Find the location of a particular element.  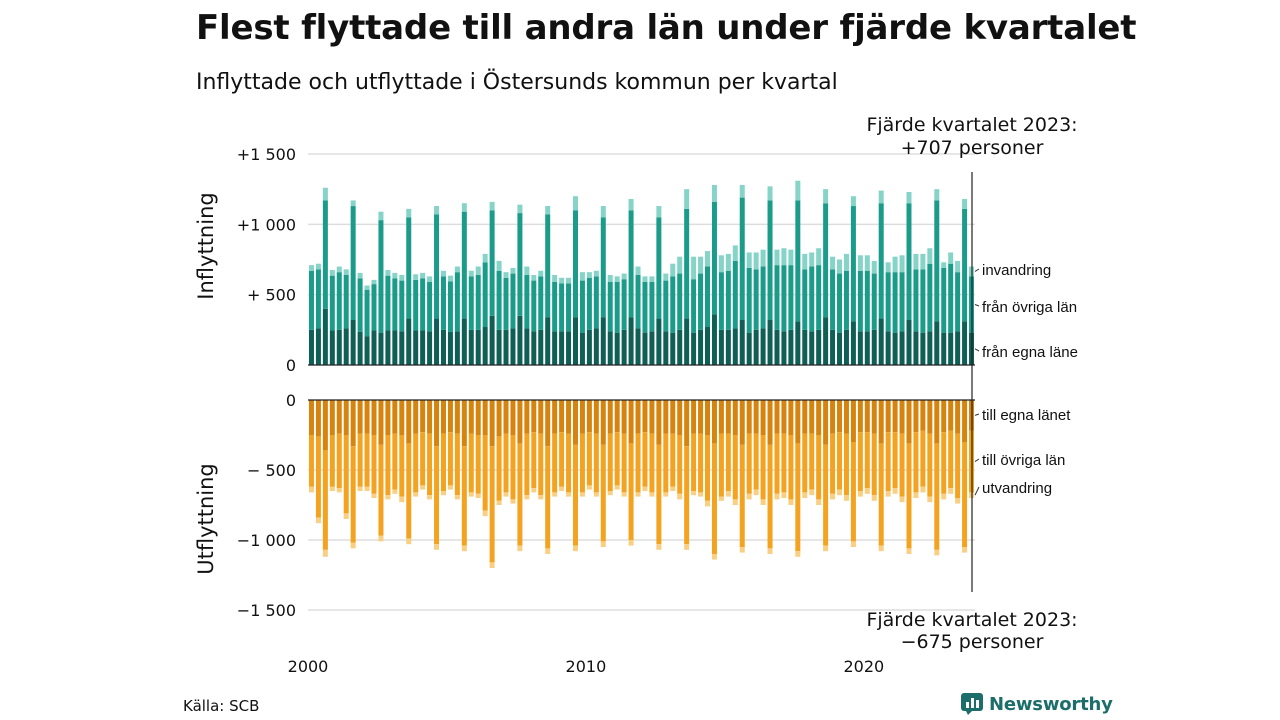

legend-label: till egna länet is located at coordinates (1026, 415).